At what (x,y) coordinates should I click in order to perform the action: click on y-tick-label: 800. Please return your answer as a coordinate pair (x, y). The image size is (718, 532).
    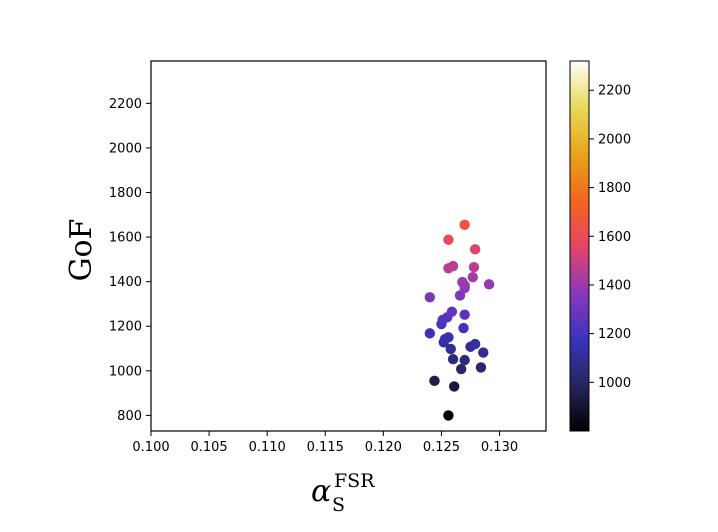
    Looking at the image, I should click on (129, 416).